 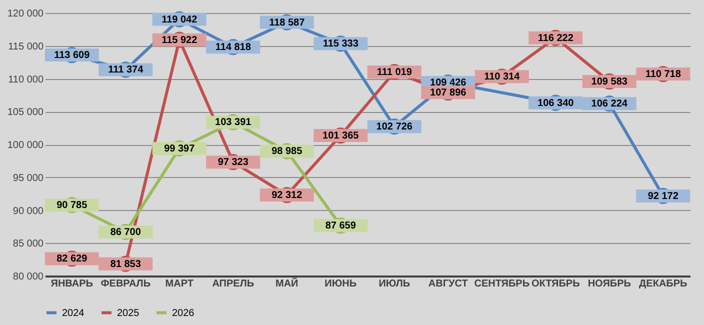 I want to click on y-tick-label: 85 000, so click(x=28, y=244).